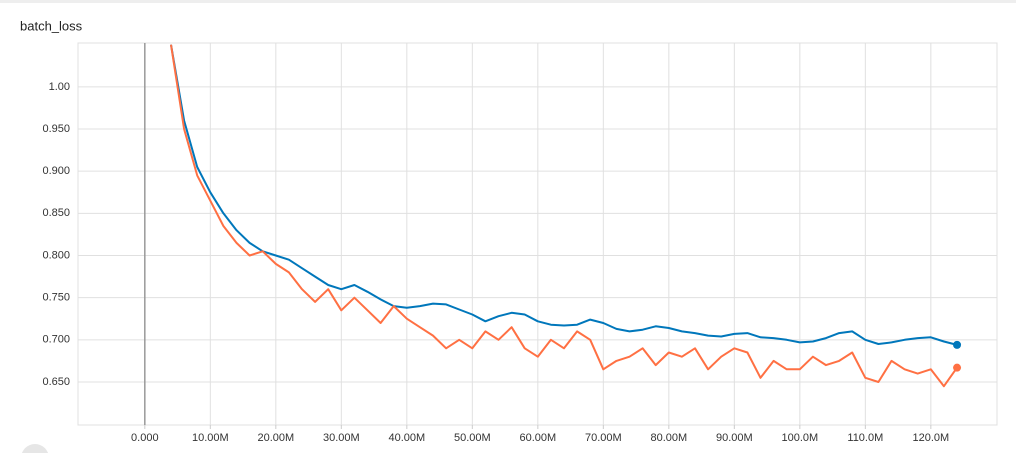 Image resolution: width=1016 pixels, height=453 pixels. I want to click on x-tick-label: 60.00M, so click(537, 438).